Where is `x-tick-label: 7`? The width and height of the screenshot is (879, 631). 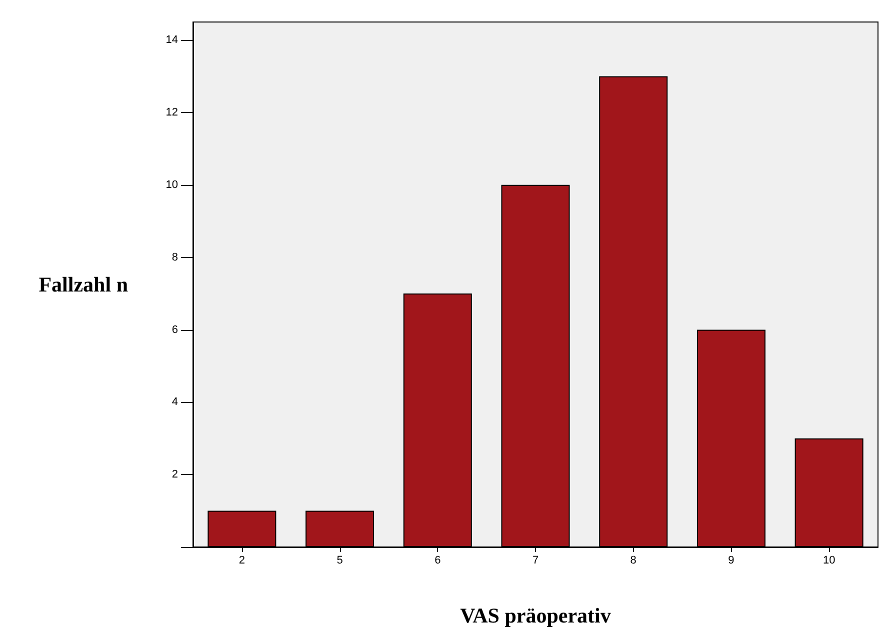 x-tick-label: 7 is located at coordinates (535, 560).